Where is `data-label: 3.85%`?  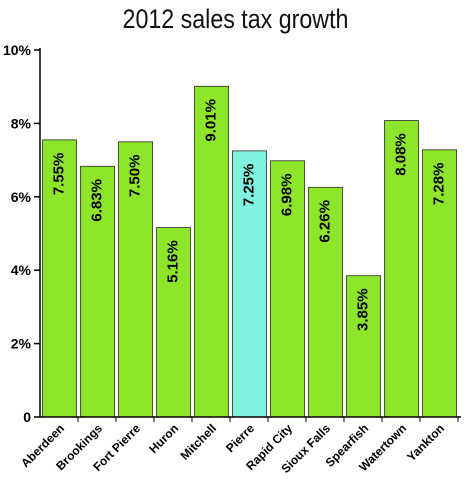 data-label: 3.85% is located at coordinates (362, 309).